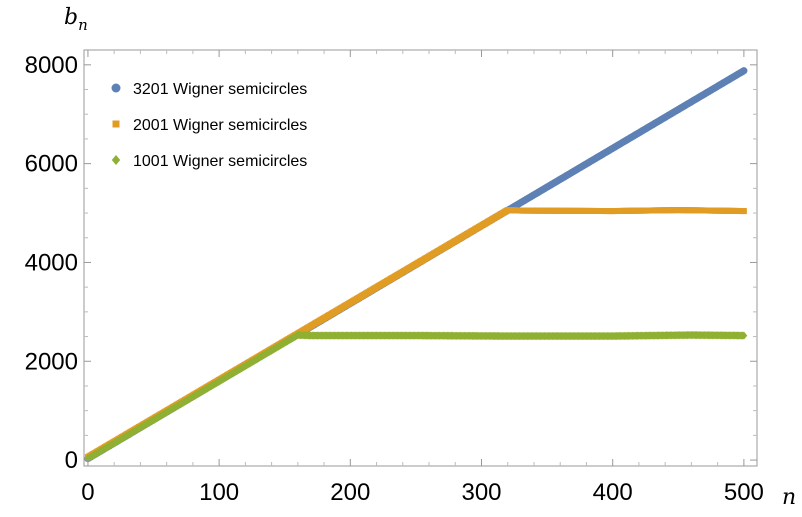  Describe the element at coordinates (613, 492) in the screenshot. I see `x-tick-label: 400` at that location.